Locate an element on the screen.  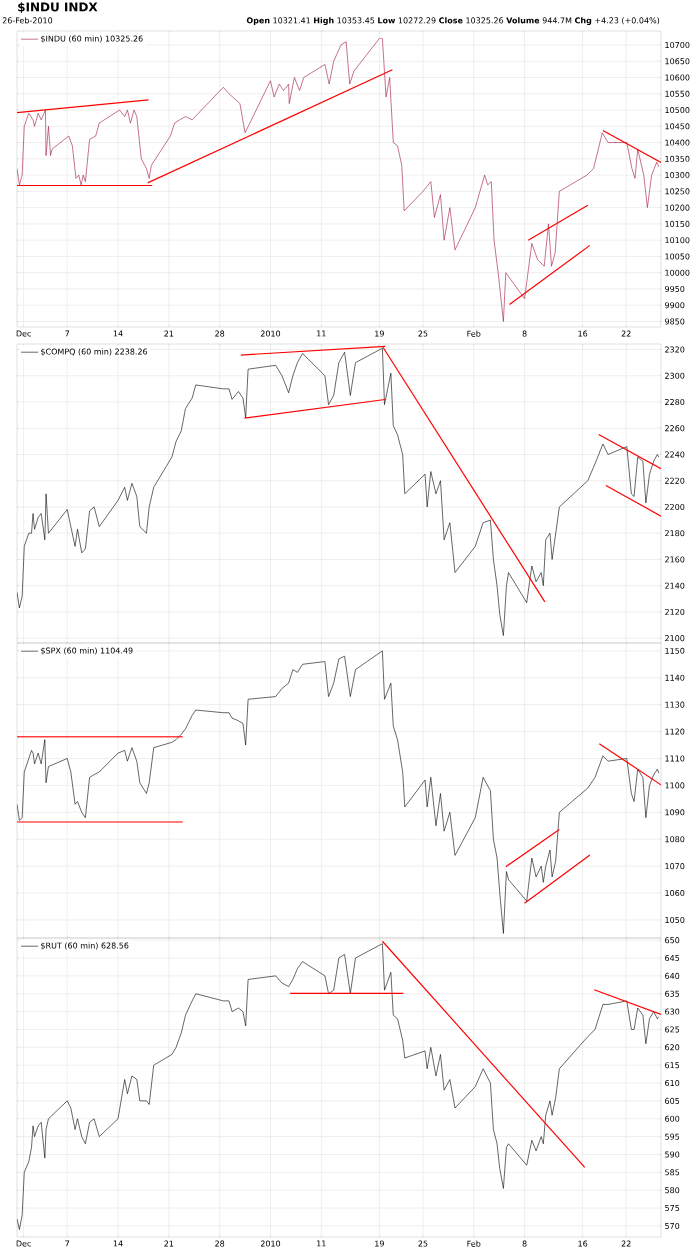
y-tick-label: 595 is located at coordinates (672, 1136).